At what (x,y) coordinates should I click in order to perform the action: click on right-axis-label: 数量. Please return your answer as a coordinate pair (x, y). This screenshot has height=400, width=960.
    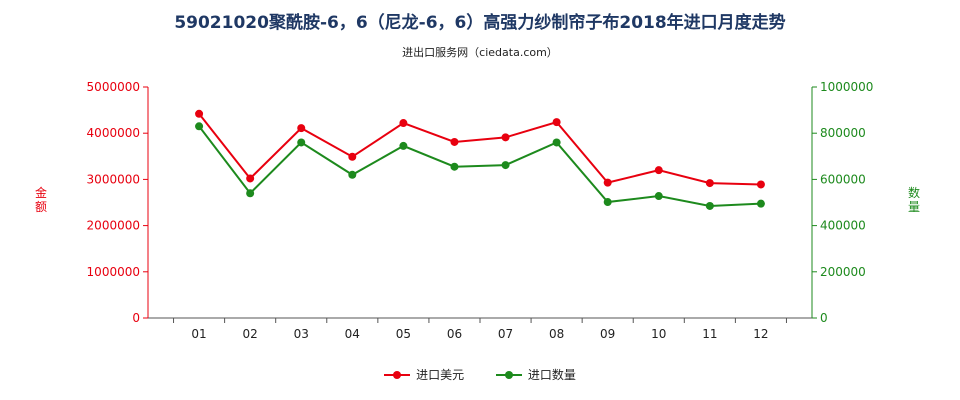
    Looking at the image, I should click on (913, 200).